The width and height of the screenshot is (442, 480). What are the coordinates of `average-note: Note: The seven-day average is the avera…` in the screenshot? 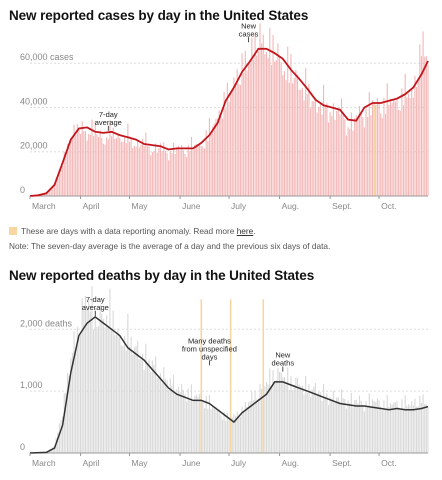 It's located at (170, 246).